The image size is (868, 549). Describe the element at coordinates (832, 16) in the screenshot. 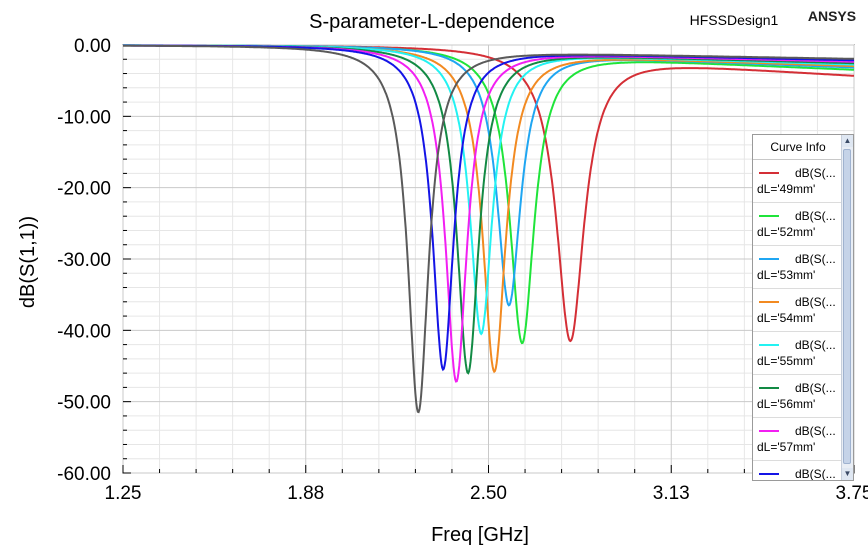

I see `brand-logo: ANSYS` at that location.